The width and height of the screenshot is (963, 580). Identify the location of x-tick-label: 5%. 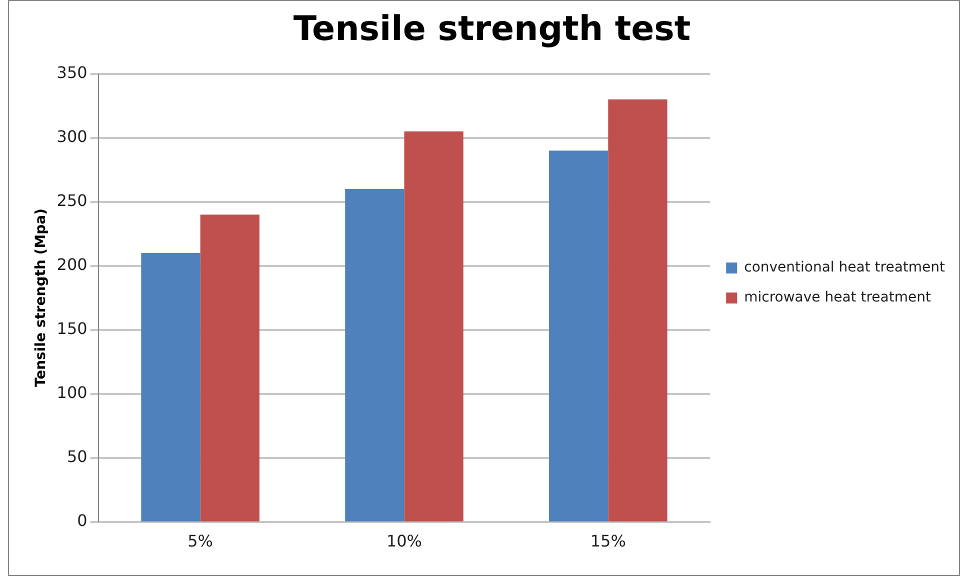
(200, 541).